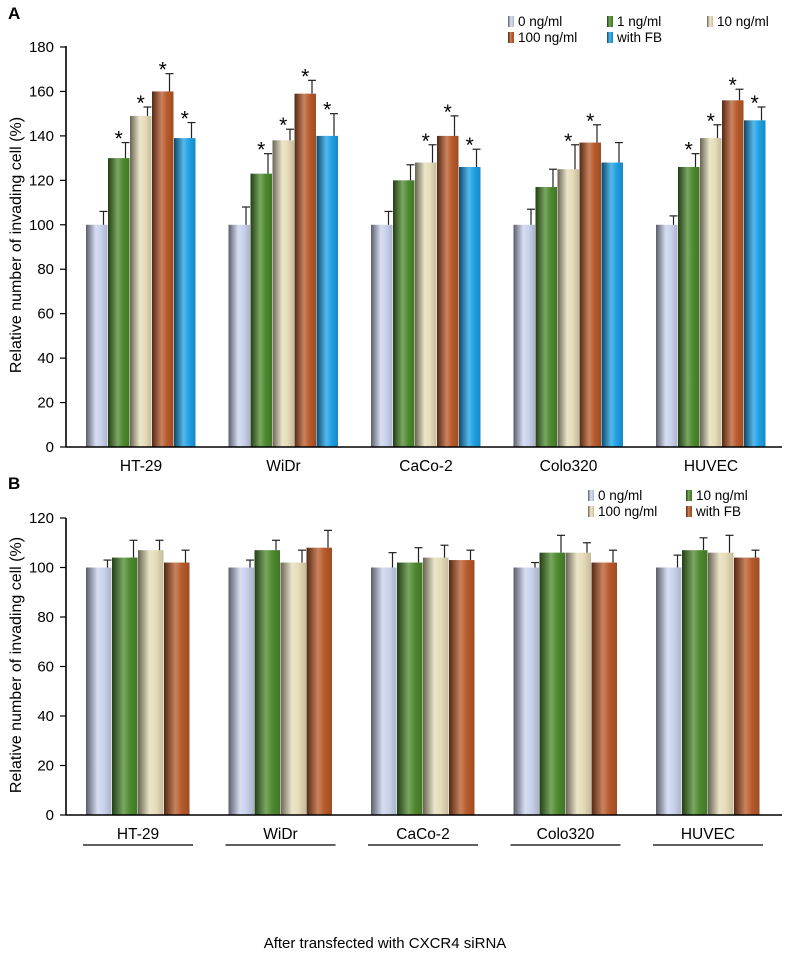 Image resolution: width=797 pixels, height=954 pixels. Describe the element at coordinates (385, 943) in the screenshot. I see `panel-b-xlabel: After transfected with CXCR4 siRNA` at that location.